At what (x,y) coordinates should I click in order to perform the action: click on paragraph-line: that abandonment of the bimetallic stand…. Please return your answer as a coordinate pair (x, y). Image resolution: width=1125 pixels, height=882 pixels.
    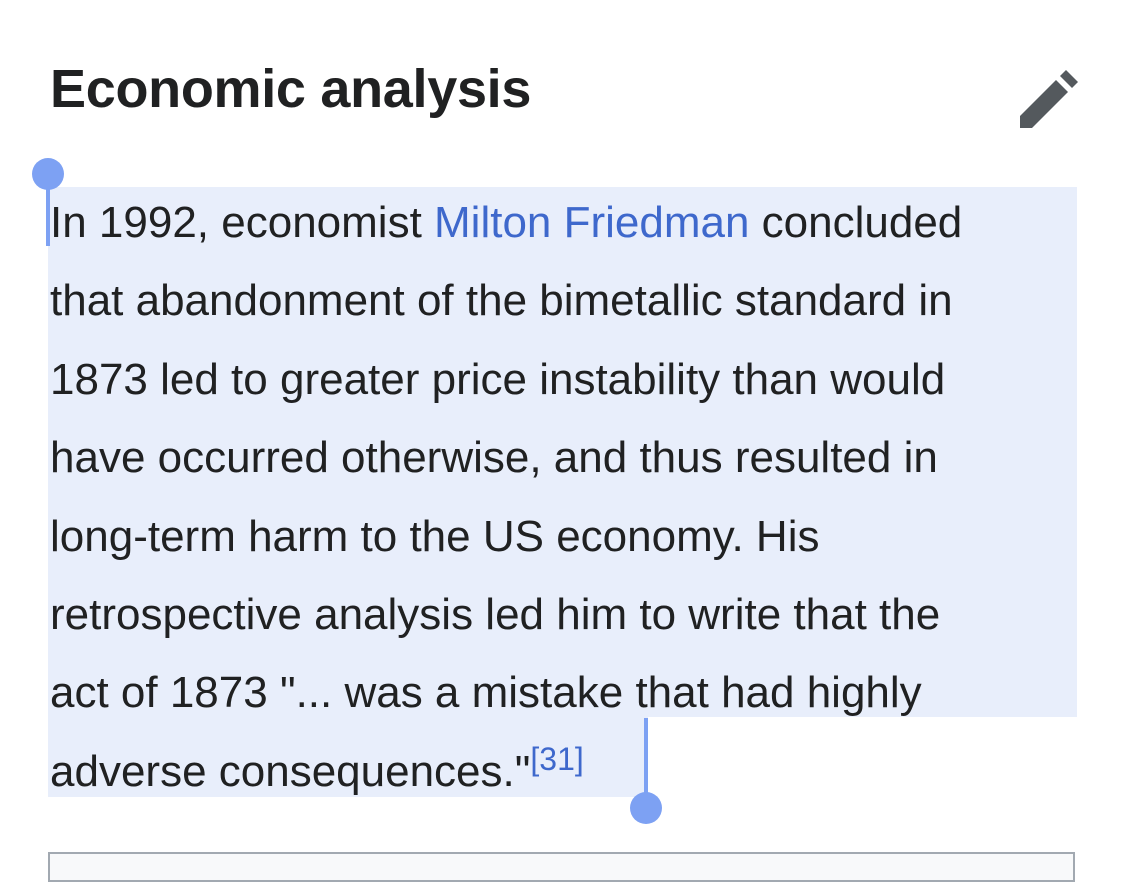
    Looking at the image, I should click on (501, 301).